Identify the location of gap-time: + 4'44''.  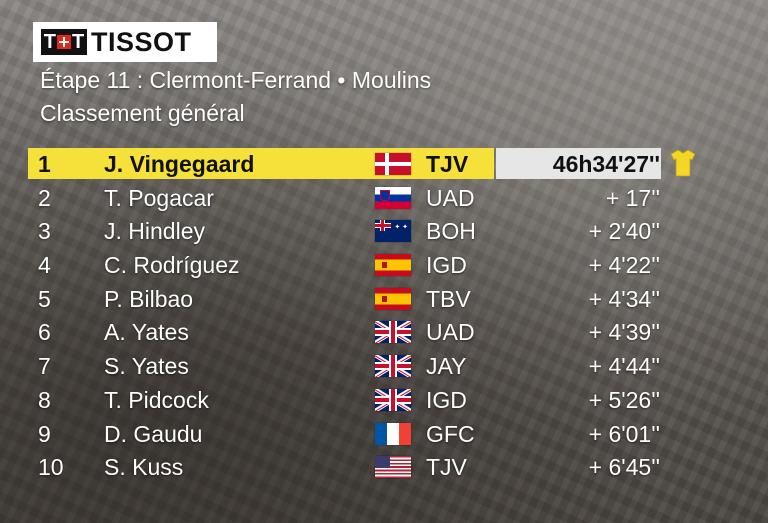
(624, 366).